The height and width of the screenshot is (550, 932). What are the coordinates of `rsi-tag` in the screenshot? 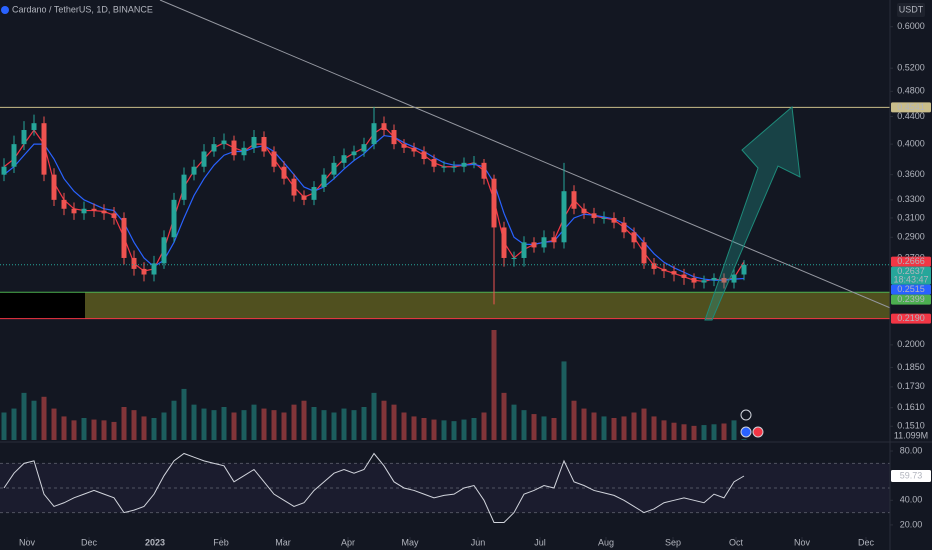 It's located at (911, 475).